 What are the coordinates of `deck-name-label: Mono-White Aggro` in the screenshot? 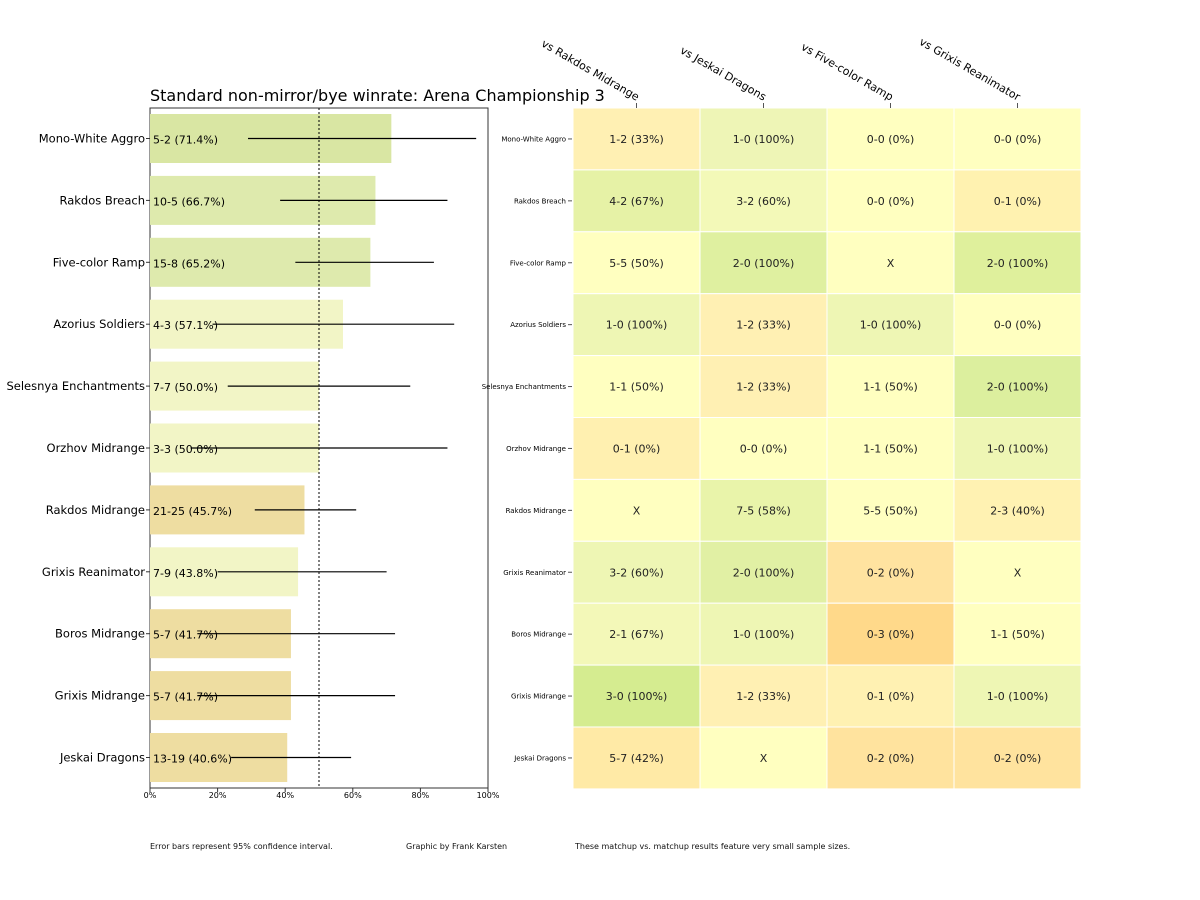 It's located at (92, 139).